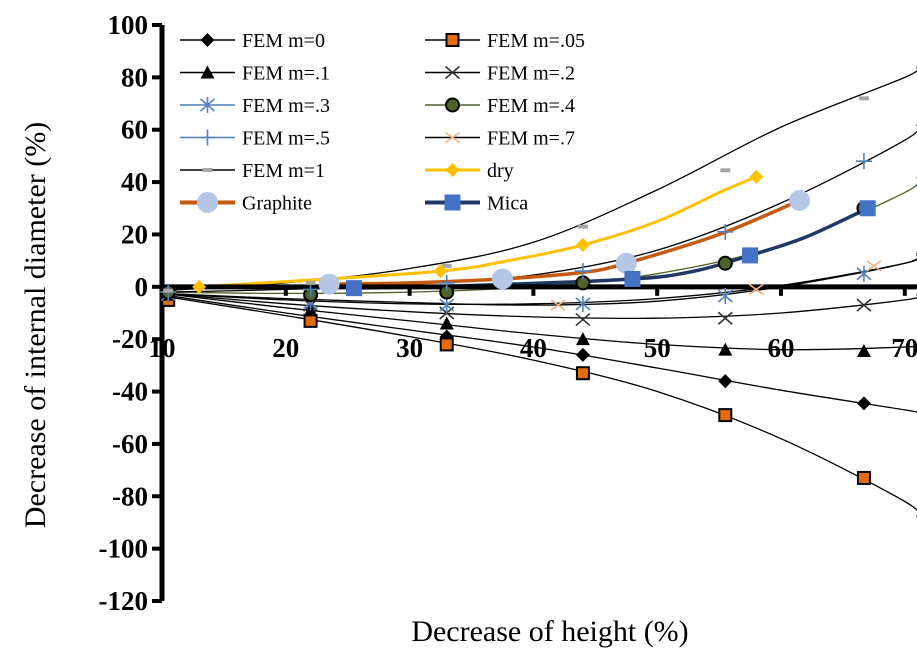 The image size is (917, 650). Describe the element at coordinates (476, 204) in the screenshot. I see `legend-item-mica: Mica` at that location.